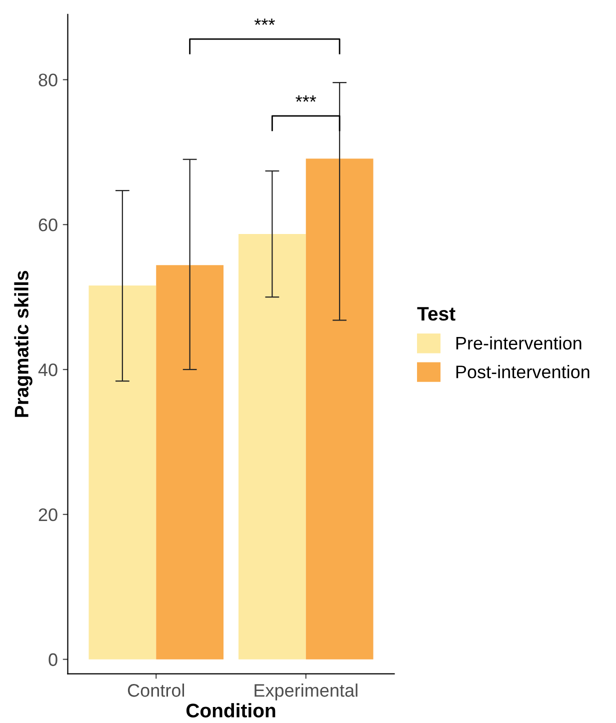 The width and height of the screenshot is (616, 723). I want to click on y-tick-label: 20, so click(48, 515).